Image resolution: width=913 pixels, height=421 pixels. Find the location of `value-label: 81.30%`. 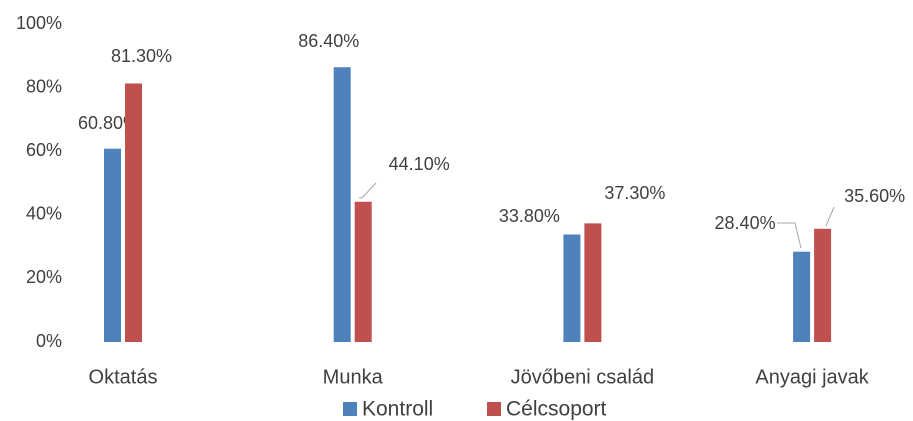

value-label: 81.30% is located at coordinates (141, 56).